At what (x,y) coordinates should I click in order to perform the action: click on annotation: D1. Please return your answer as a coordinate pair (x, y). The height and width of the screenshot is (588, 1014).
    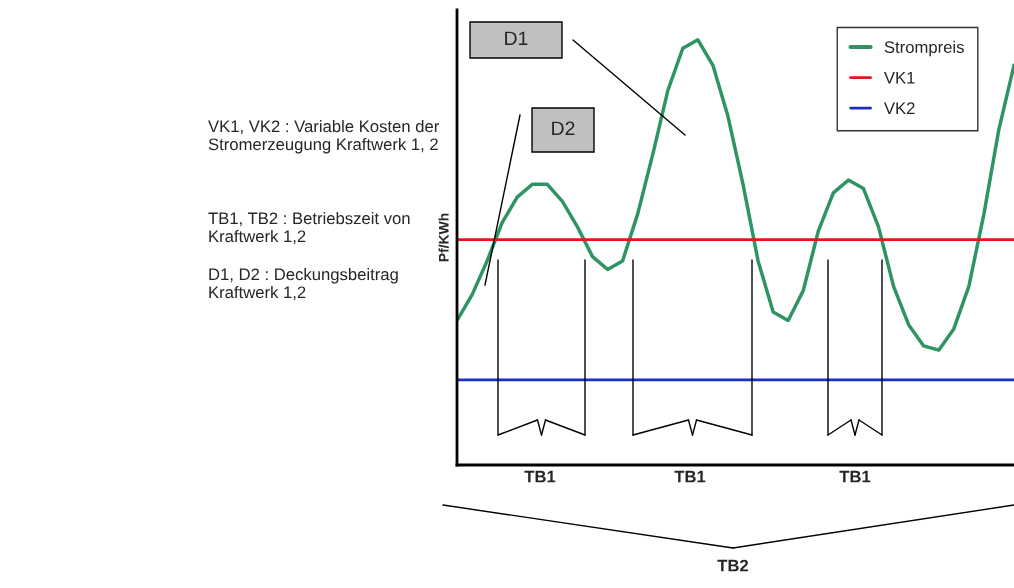
    Looking at the image, I should click on (516, 38).